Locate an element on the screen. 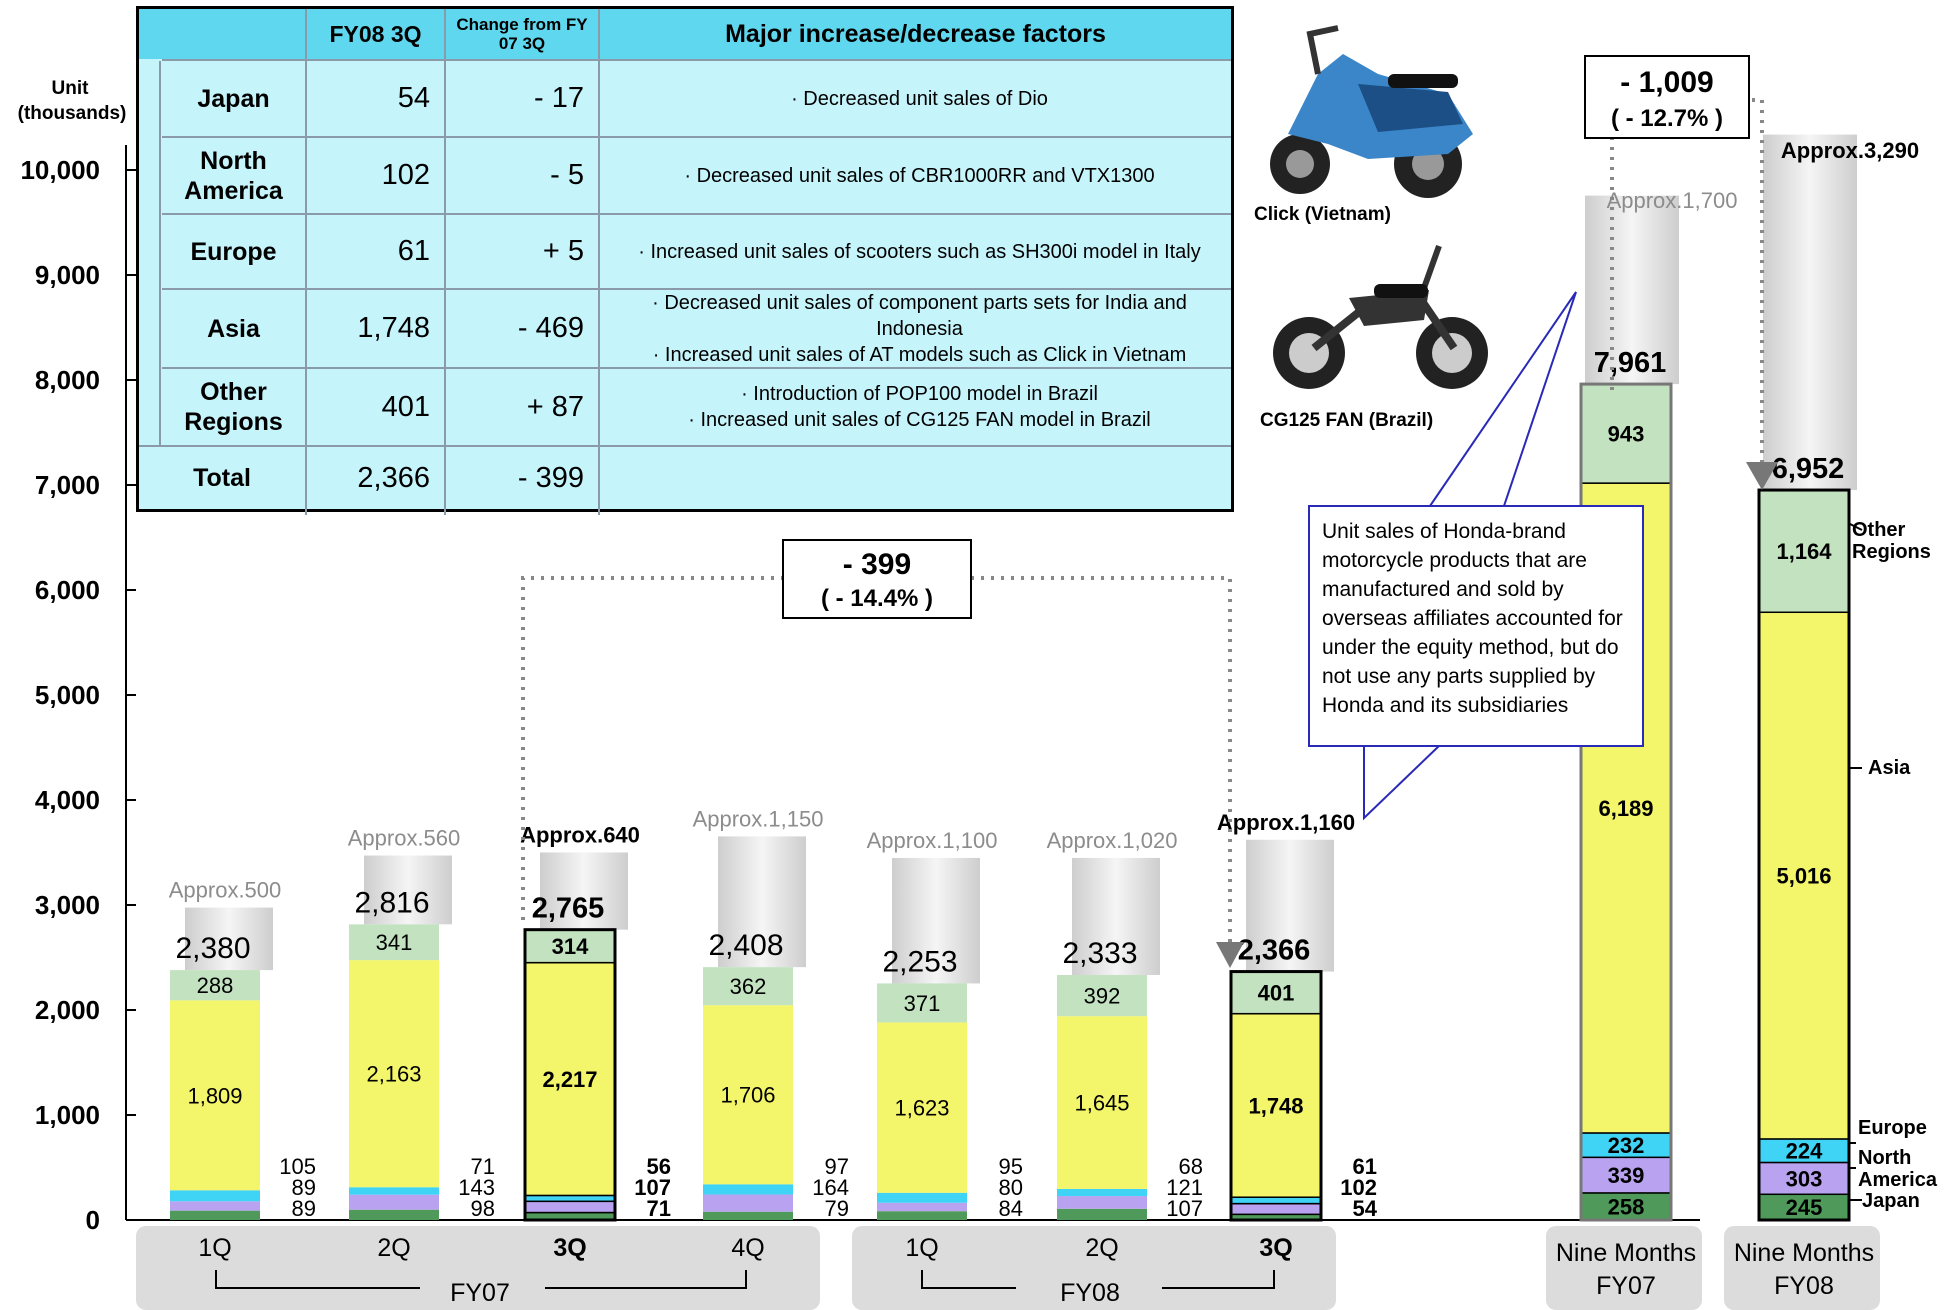  quarter-change-bracket is located at coordinates (876, 763).